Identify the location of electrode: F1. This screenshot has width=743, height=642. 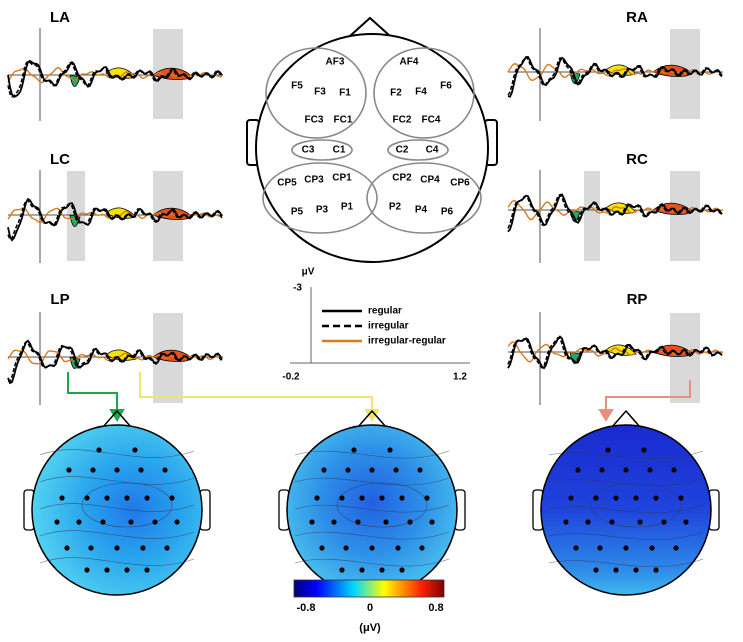
(345, 93).